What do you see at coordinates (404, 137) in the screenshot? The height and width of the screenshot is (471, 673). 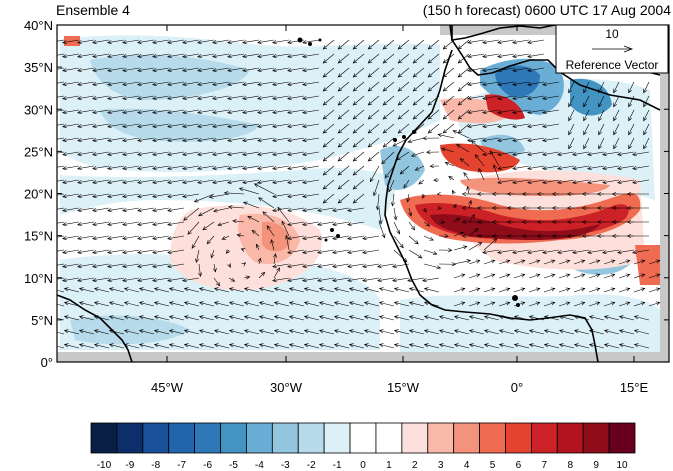 I see `island` at bounding box center [404, 137].